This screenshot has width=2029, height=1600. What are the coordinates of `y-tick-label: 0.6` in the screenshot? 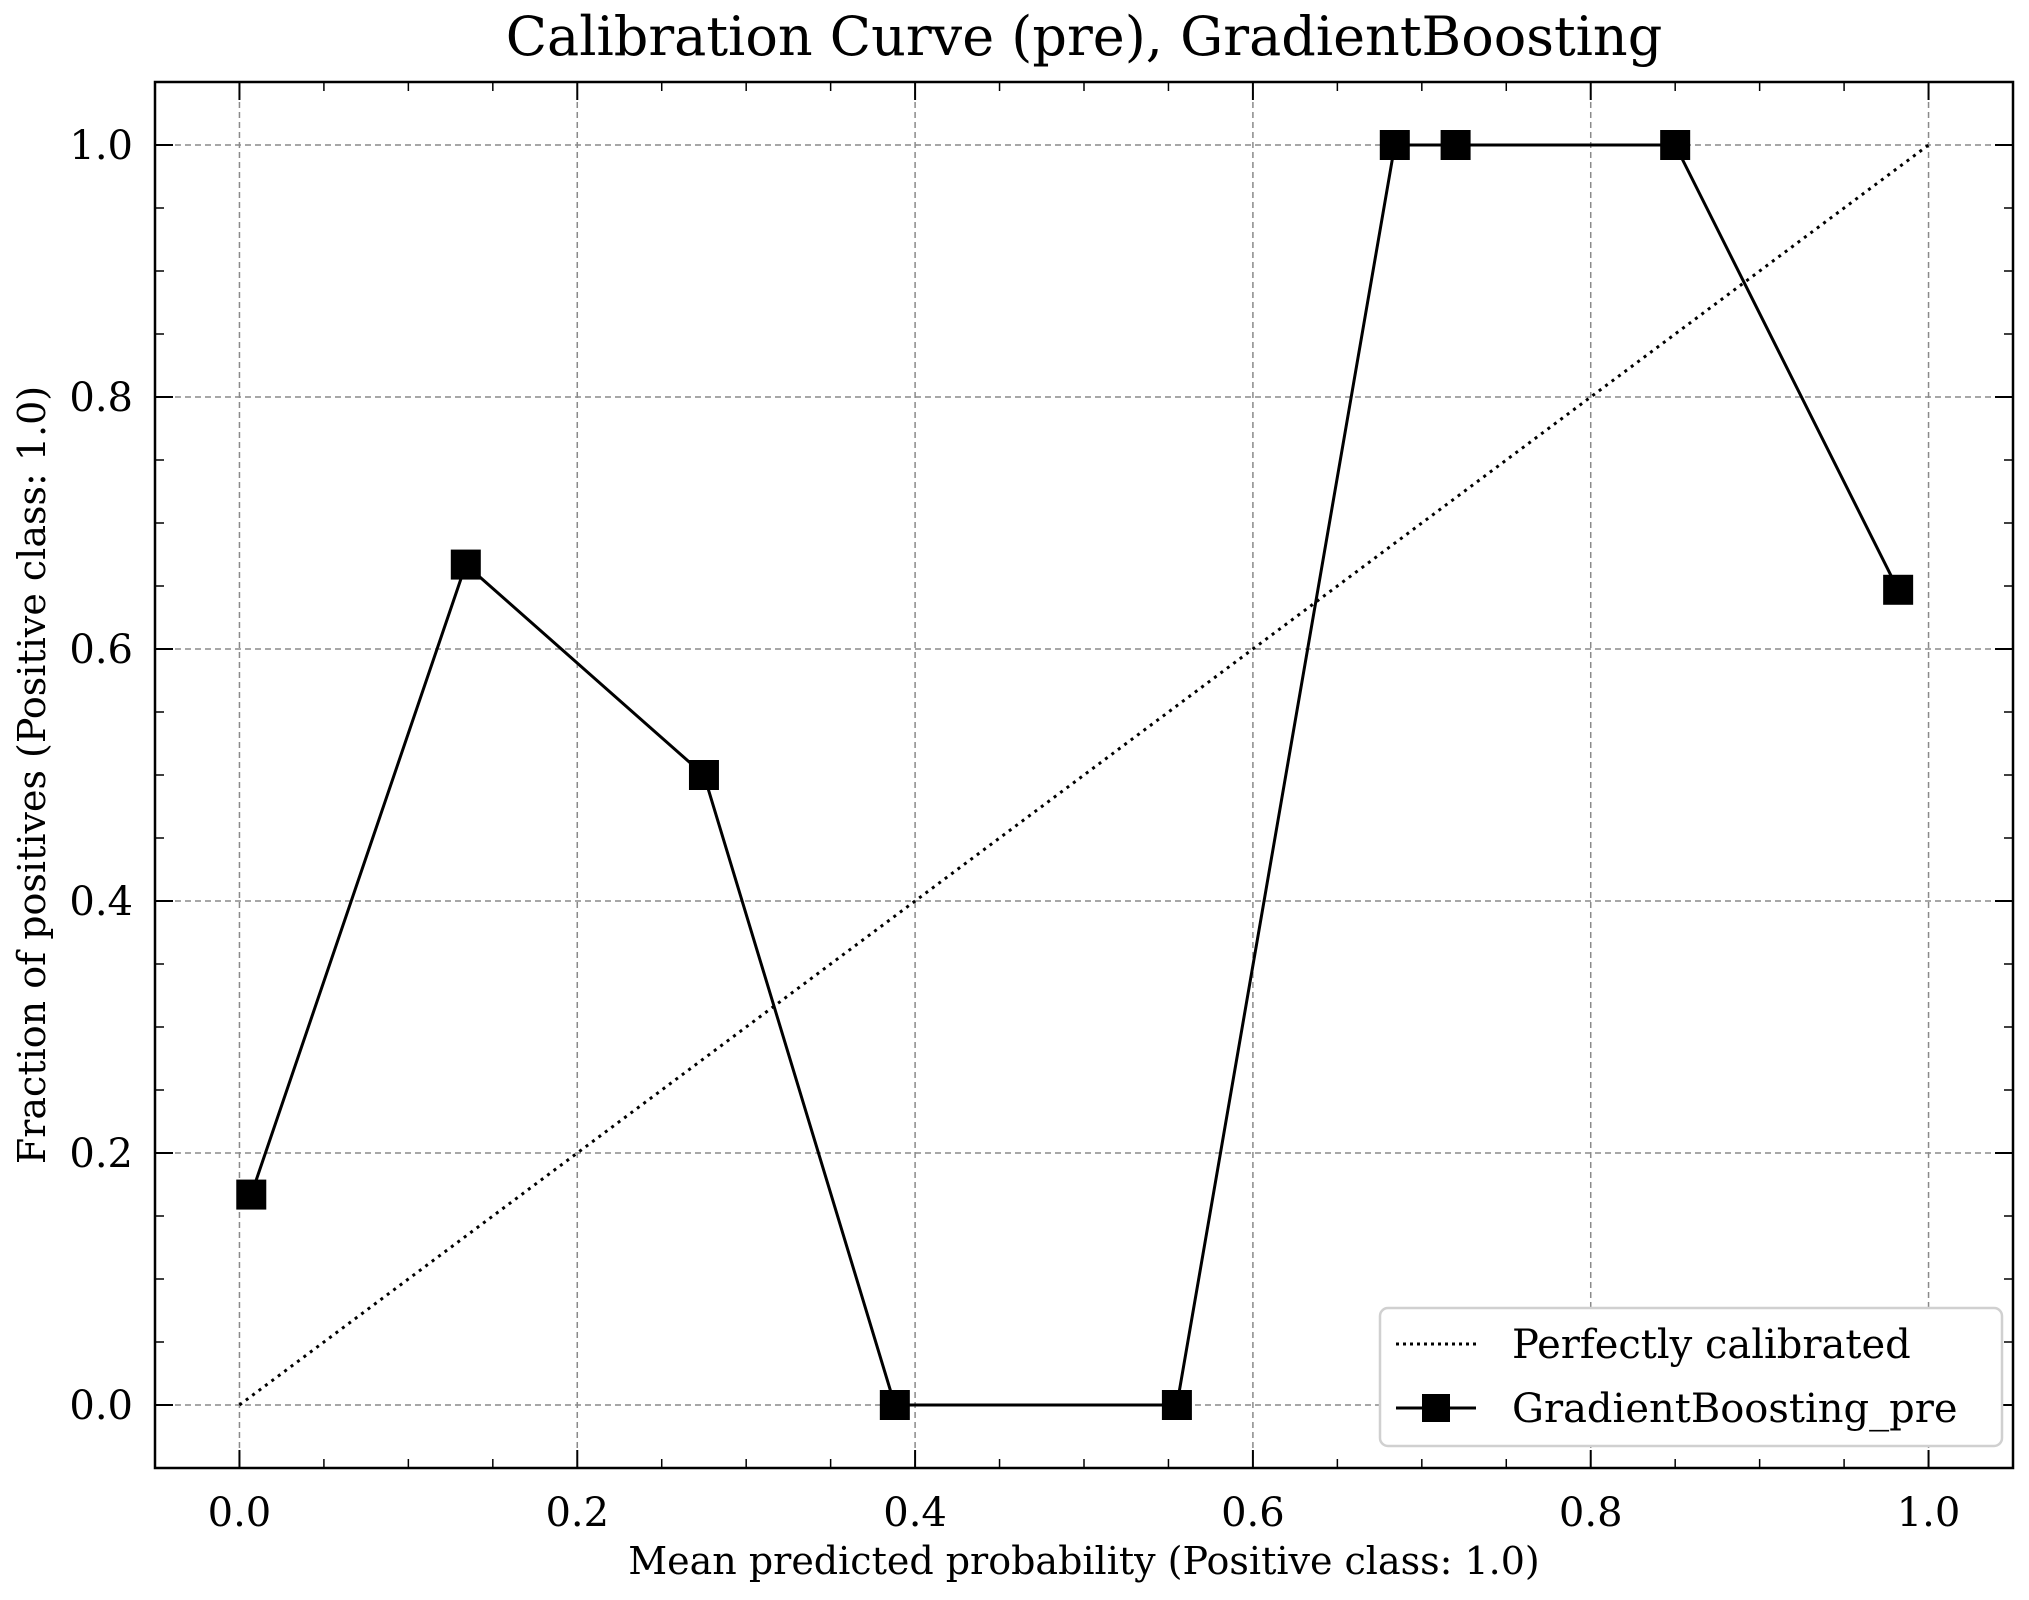 It's located at (101, 650).